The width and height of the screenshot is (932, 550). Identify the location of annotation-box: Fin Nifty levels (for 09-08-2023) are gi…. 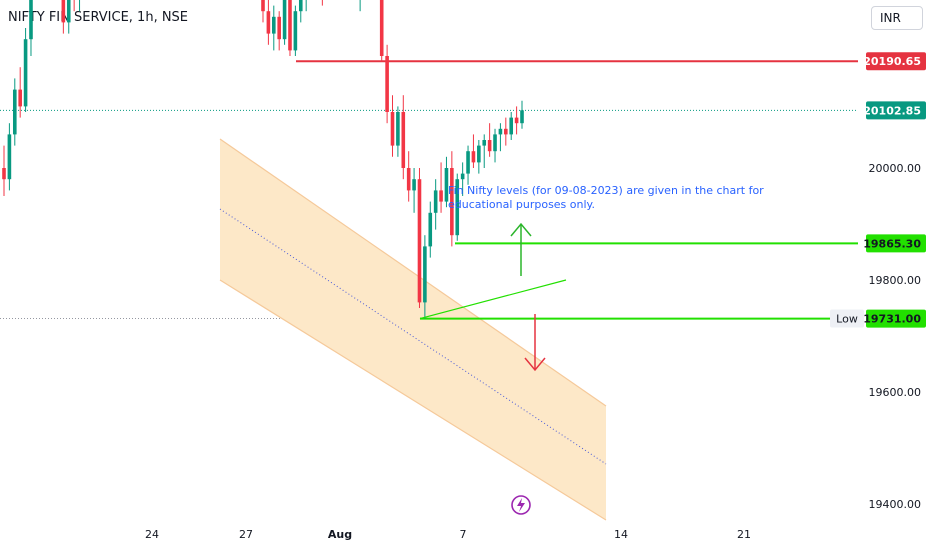
(606, 197).